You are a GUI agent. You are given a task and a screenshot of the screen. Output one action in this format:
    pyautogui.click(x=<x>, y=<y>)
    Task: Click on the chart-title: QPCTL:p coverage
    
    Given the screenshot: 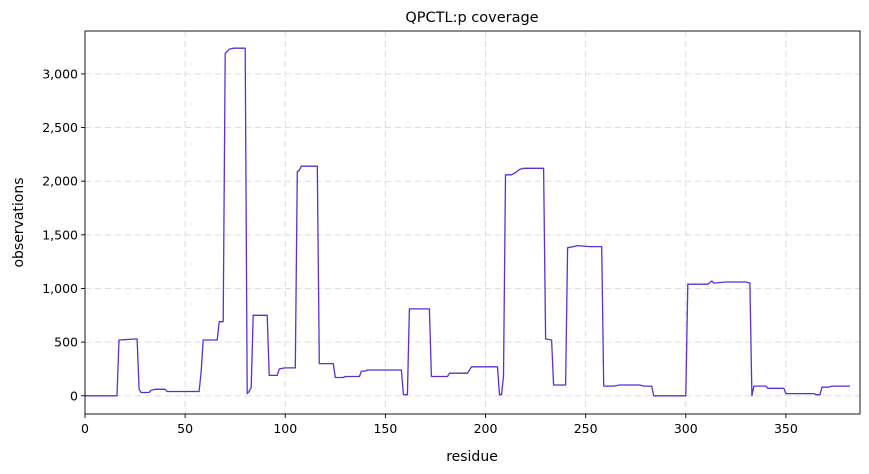 What is the action you would take?
    pyautogui.click(x=471, y=18)
    